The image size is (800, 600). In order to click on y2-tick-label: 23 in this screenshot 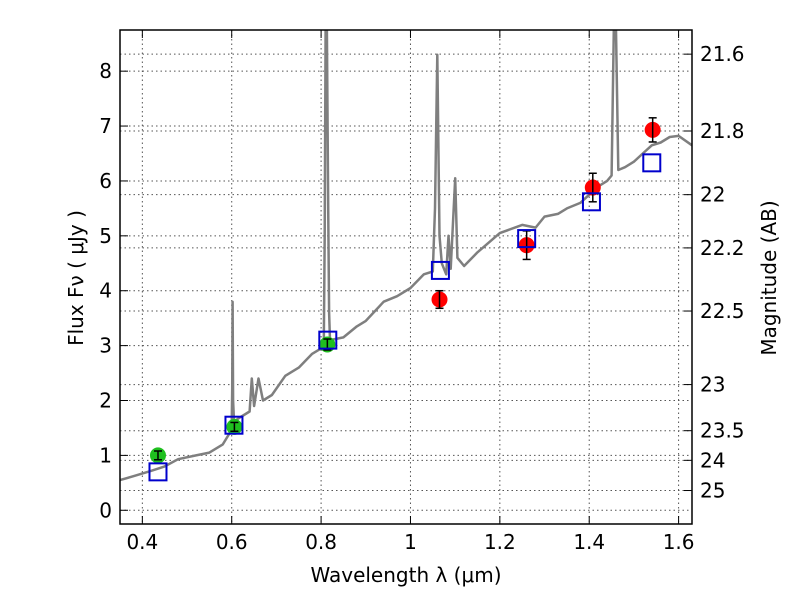, I will do `click(712, 385)`.